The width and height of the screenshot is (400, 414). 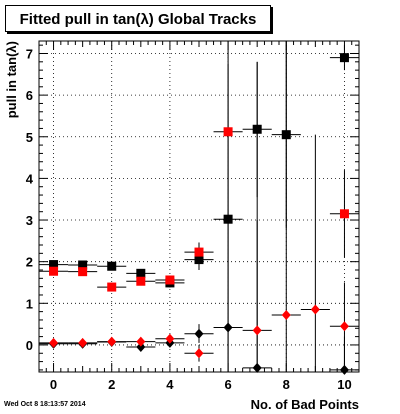 What do you see at coordinates (227, 384) in the screenshot?
I see `x-tick-label: 6` at bounding box center [227, 384].